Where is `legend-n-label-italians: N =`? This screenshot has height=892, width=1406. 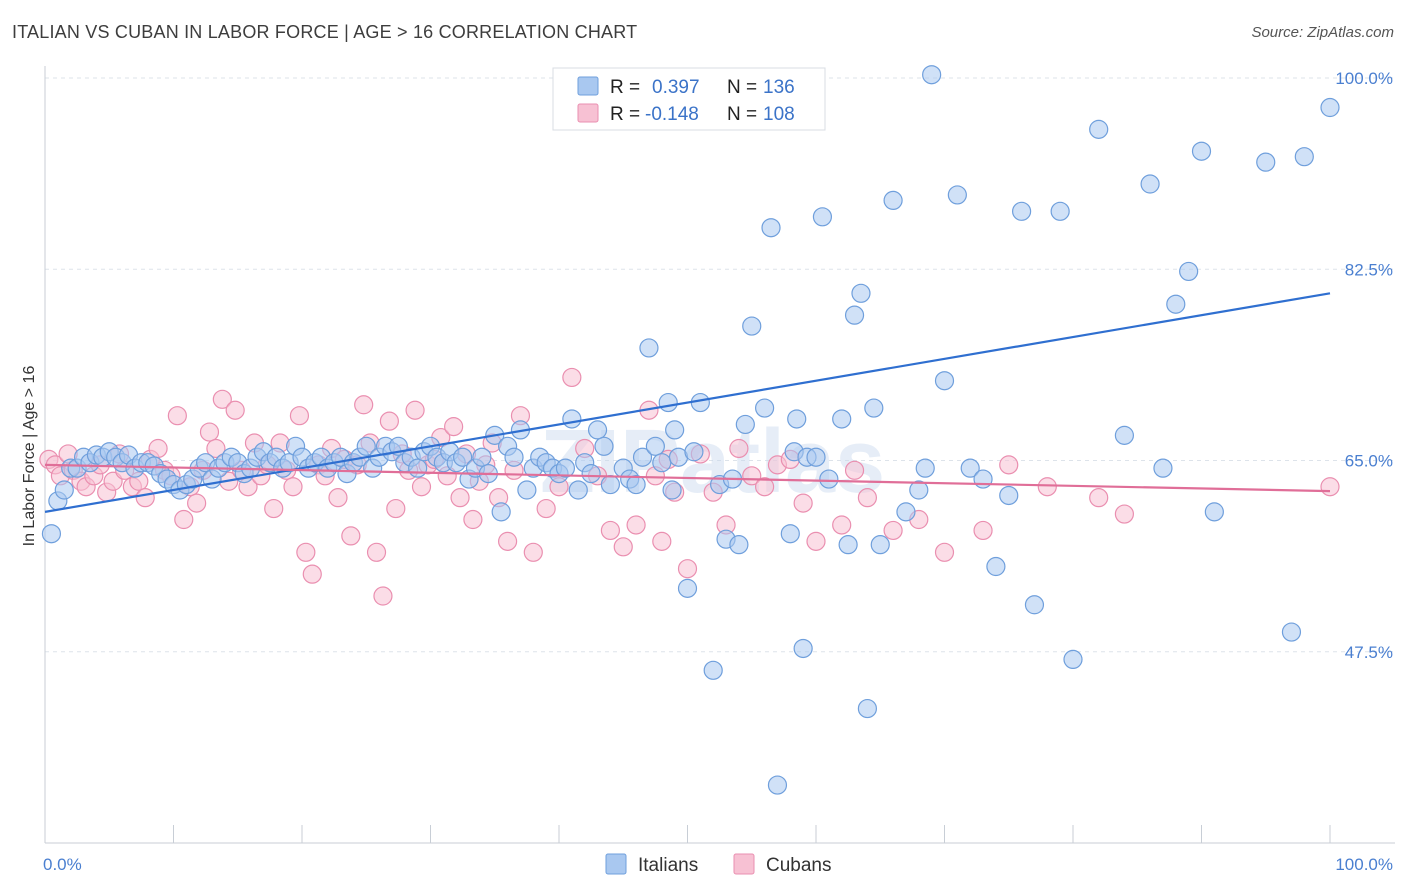 legend-n-label-italians: N = is located at coordinates (742, 87).